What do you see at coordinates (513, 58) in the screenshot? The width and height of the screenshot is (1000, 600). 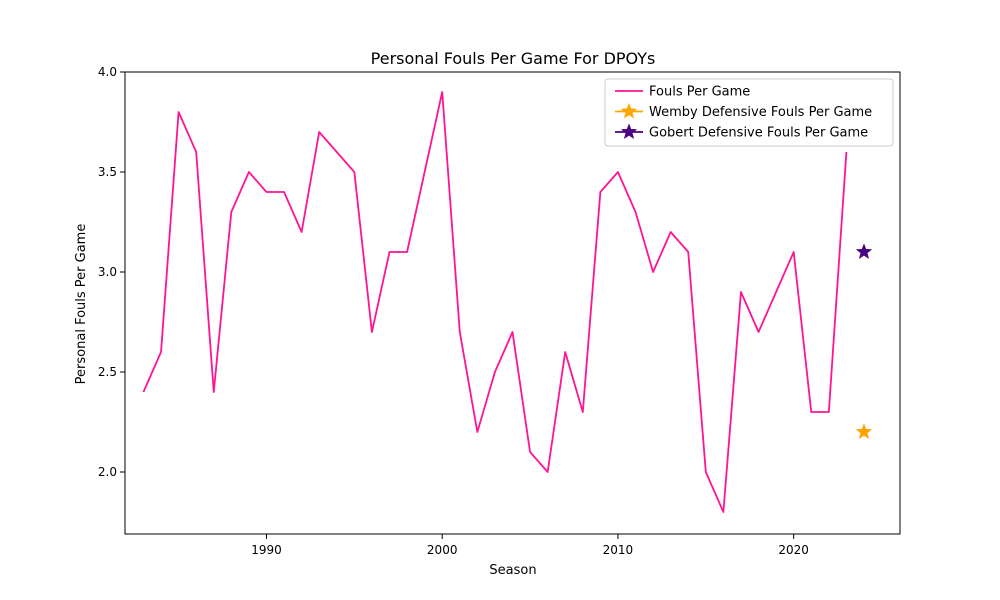 I see `chart-title: Personal Fouls Per Game For DPOYs` at bounding box center [513, 58].